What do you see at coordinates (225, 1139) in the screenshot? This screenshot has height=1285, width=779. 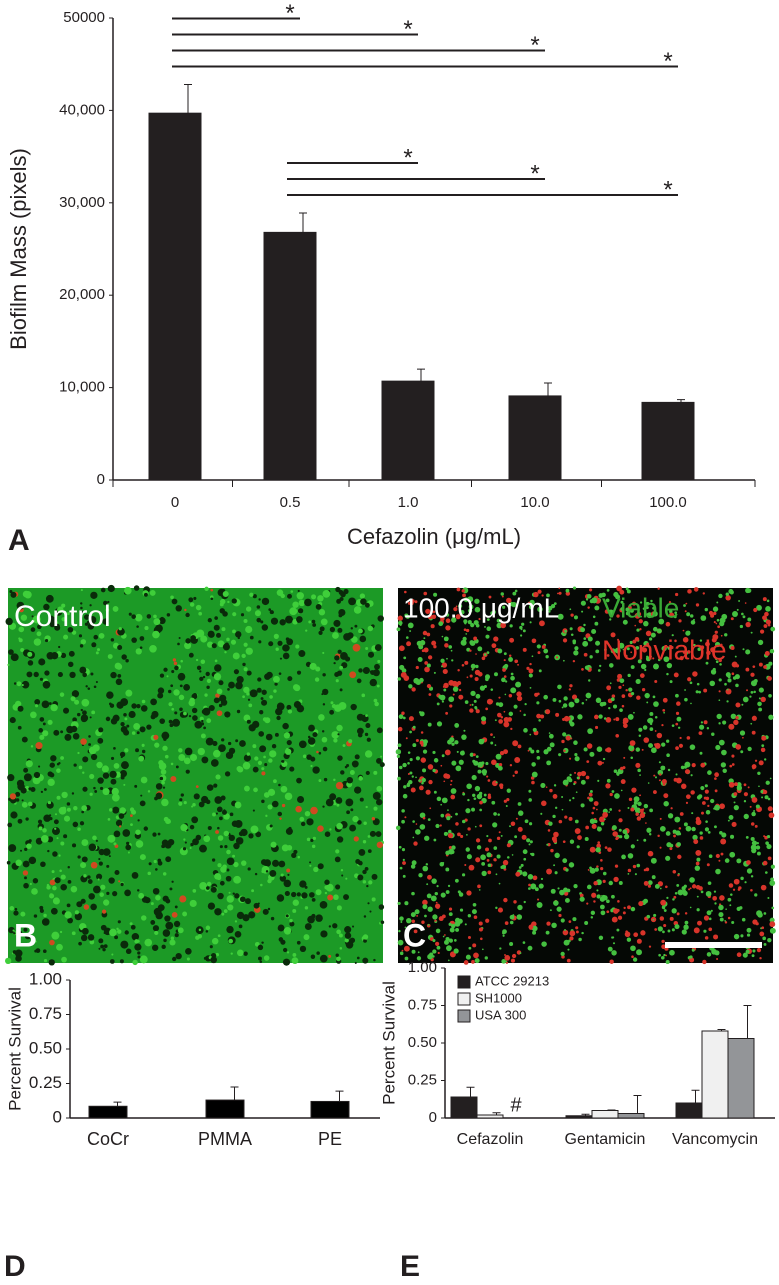 I see `x-tick-label: PMMA` at bounding box center [225, 1139].